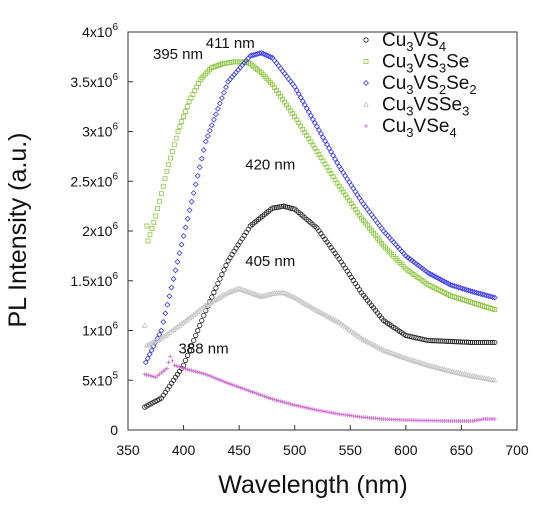 The image size is (550, 507). What do you see at coordinates (517, 450) in the screenshot?
I see `x-tick-label: 700` at bounding box center [517, 450].